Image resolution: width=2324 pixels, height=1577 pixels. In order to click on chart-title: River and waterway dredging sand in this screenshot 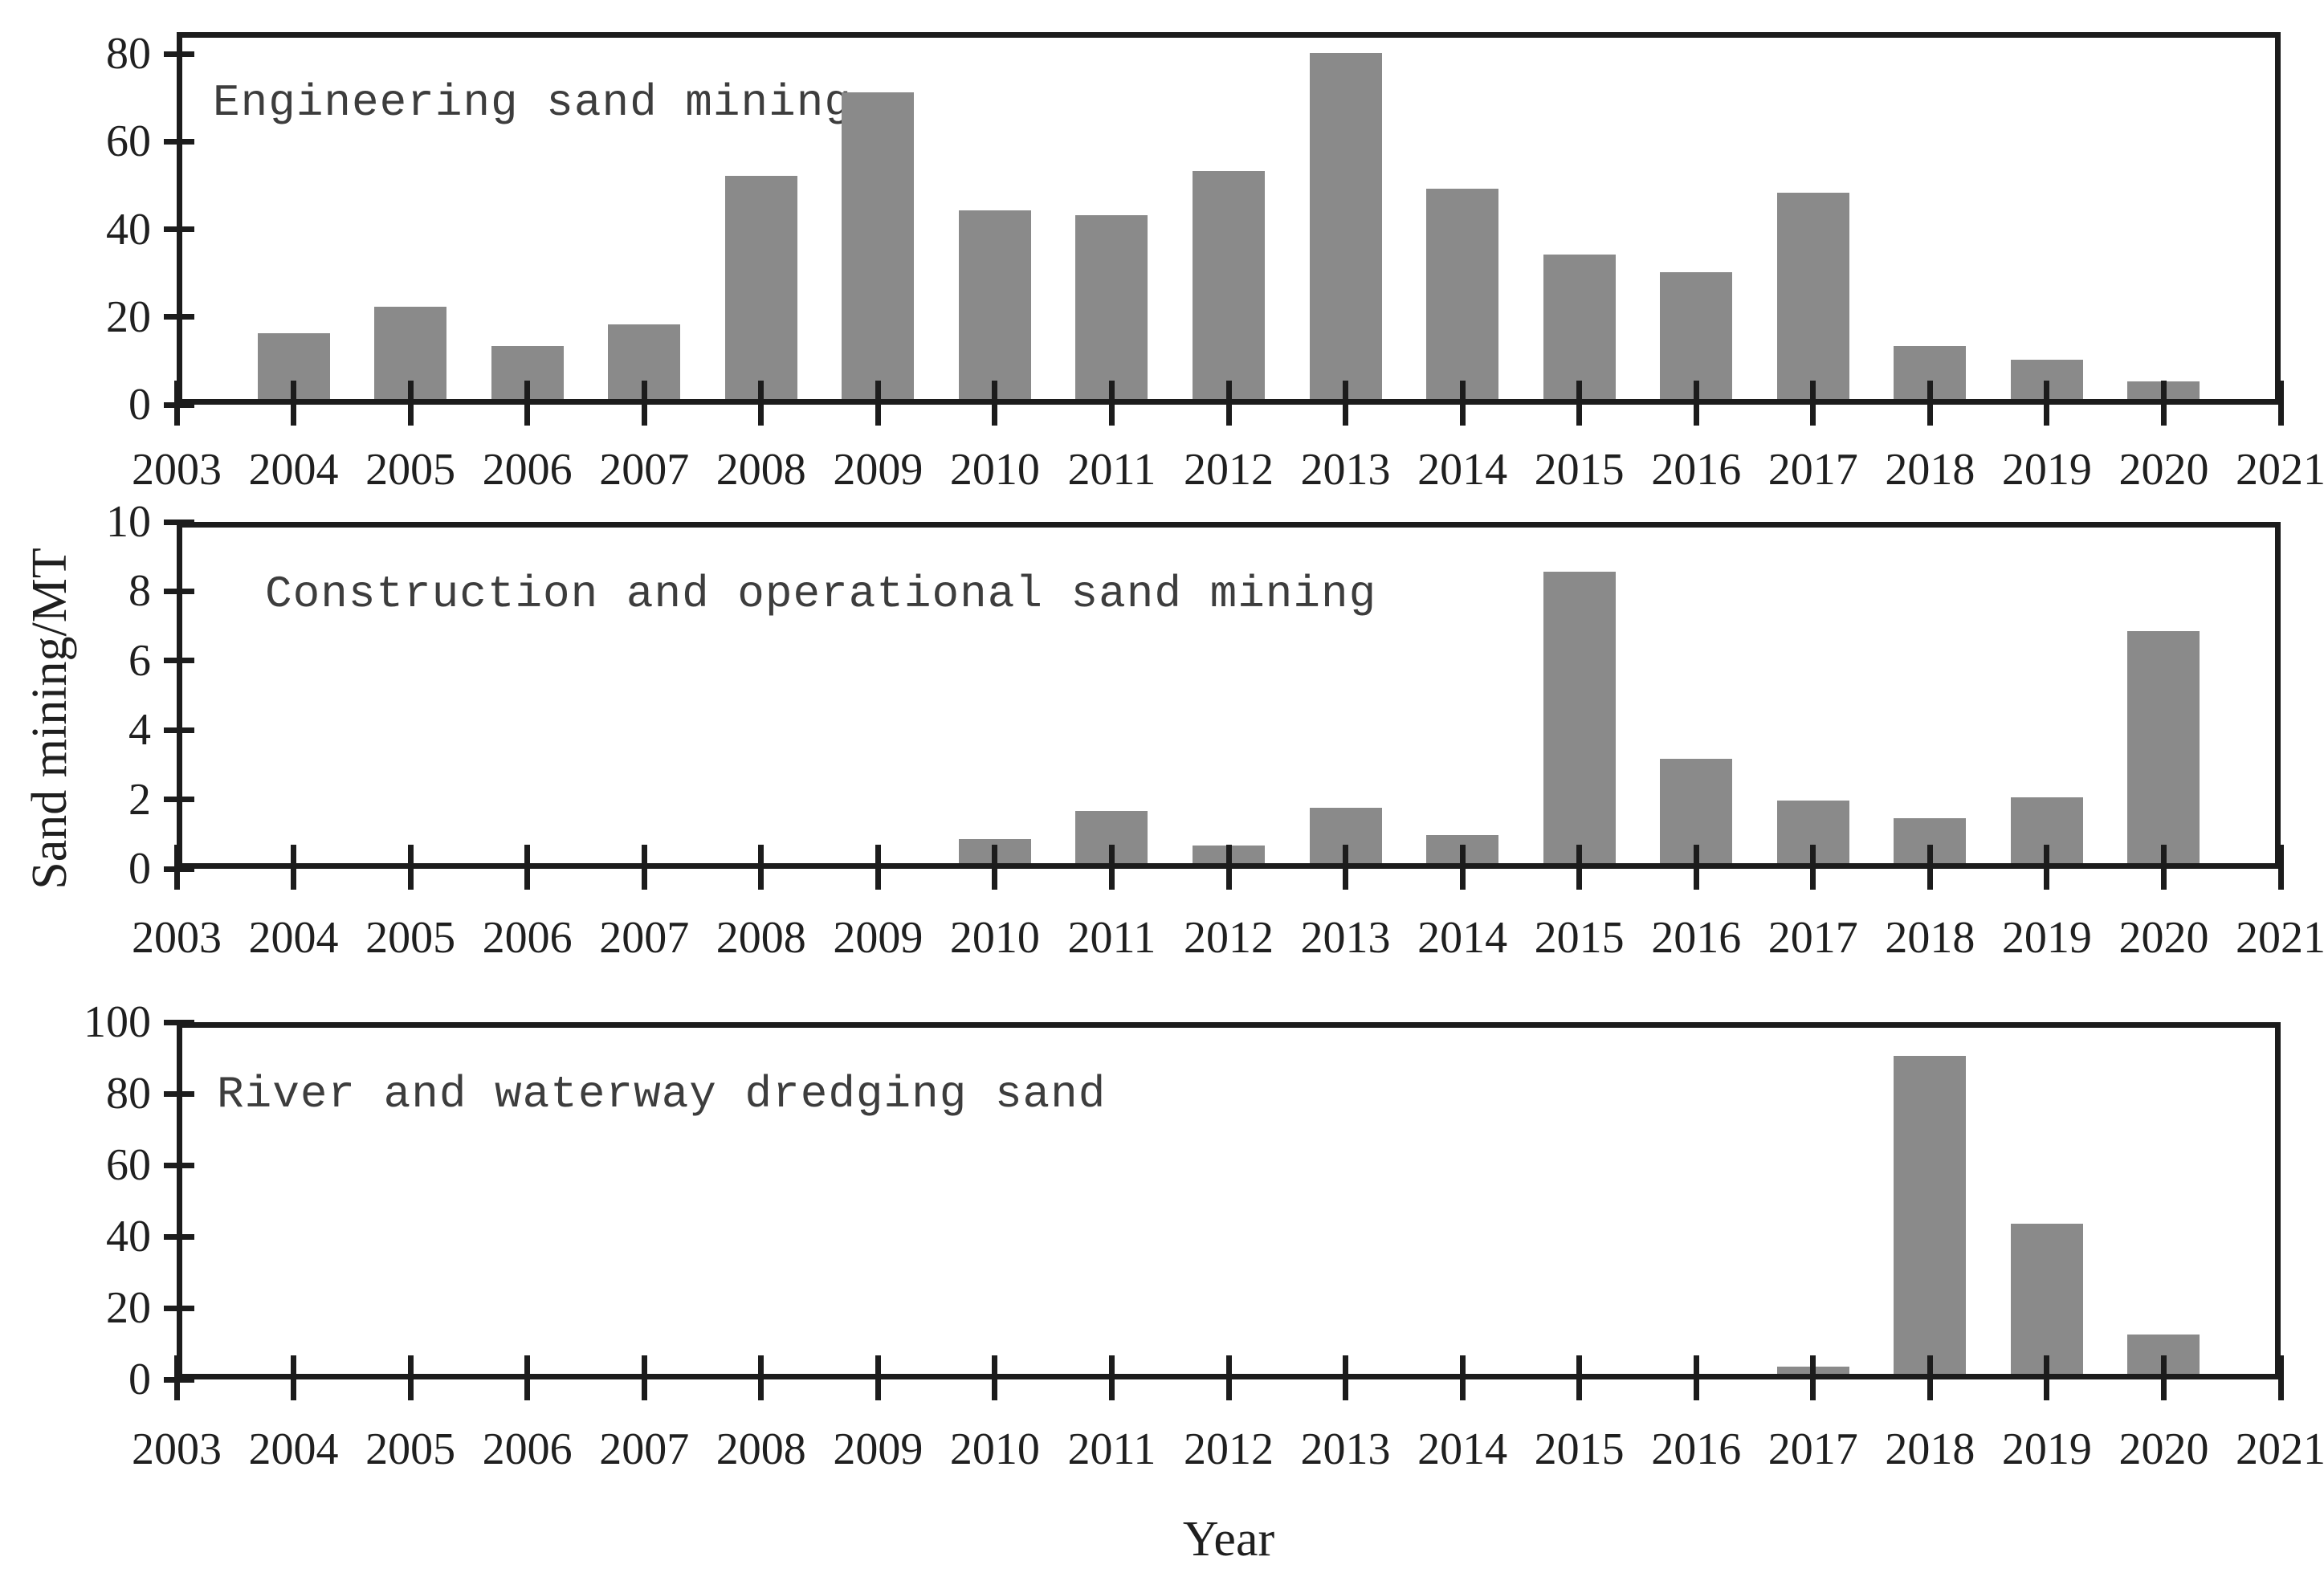, I will do `click(662, 1094)`.